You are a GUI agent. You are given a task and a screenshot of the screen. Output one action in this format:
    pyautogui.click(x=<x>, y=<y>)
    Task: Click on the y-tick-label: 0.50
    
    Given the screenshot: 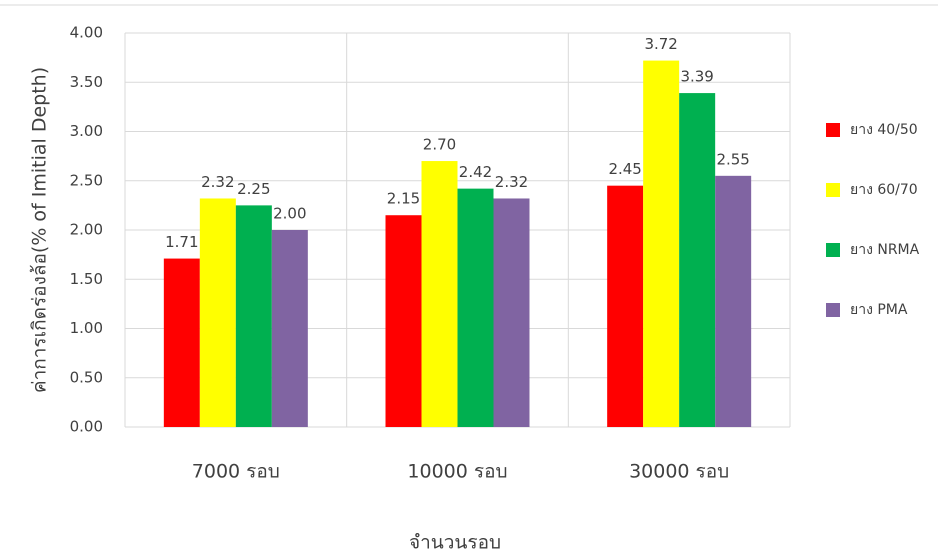 What is the action you would take?
    pyautogui.click(x=86, y=377)
    